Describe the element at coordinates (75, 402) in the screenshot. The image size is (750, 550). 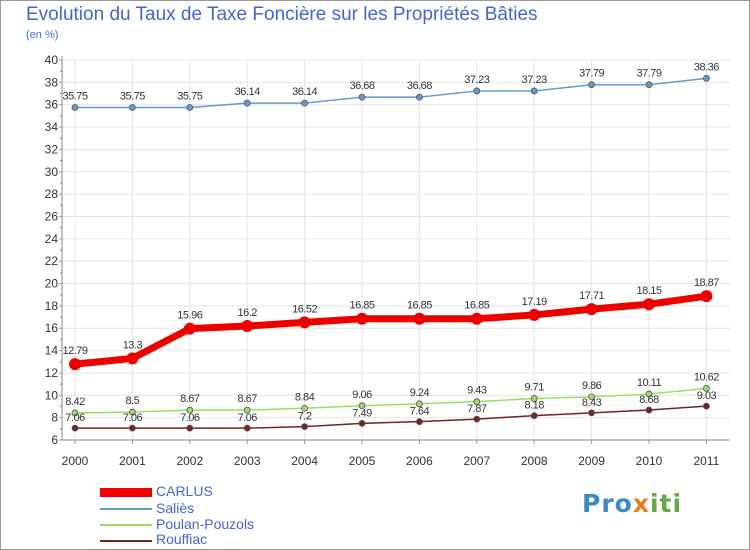
I see `data-label-poulan-pouzols: 8.42` at that location.